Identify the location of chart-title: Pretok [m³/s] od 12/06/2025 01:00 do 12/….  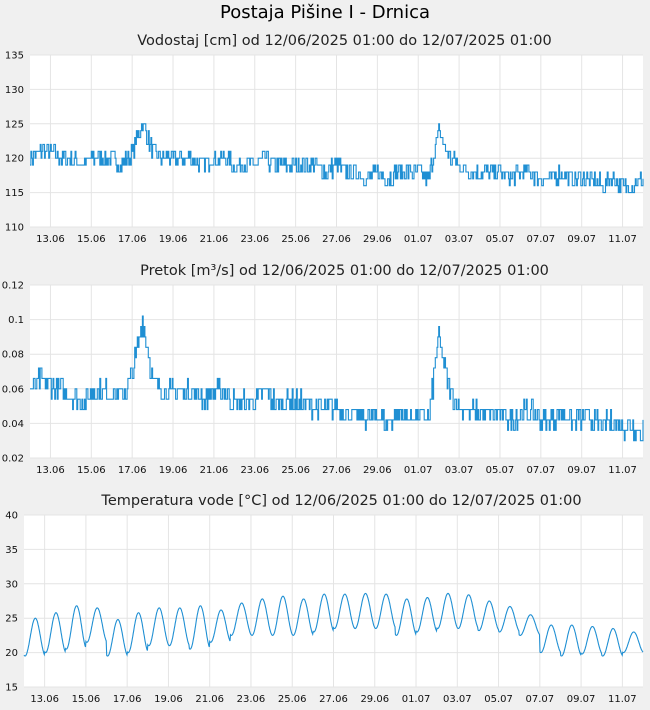
(344, 271).